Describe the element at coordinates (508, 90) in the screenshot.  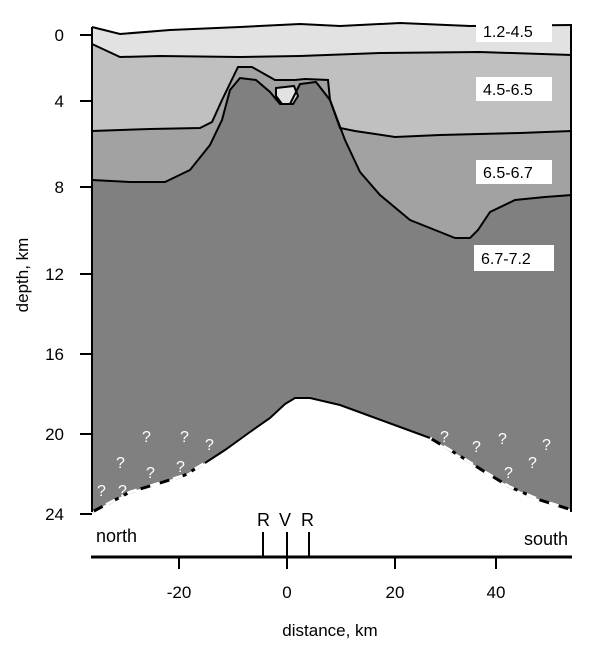
I see `layer-label-2: 4.5-6.5` at that location.